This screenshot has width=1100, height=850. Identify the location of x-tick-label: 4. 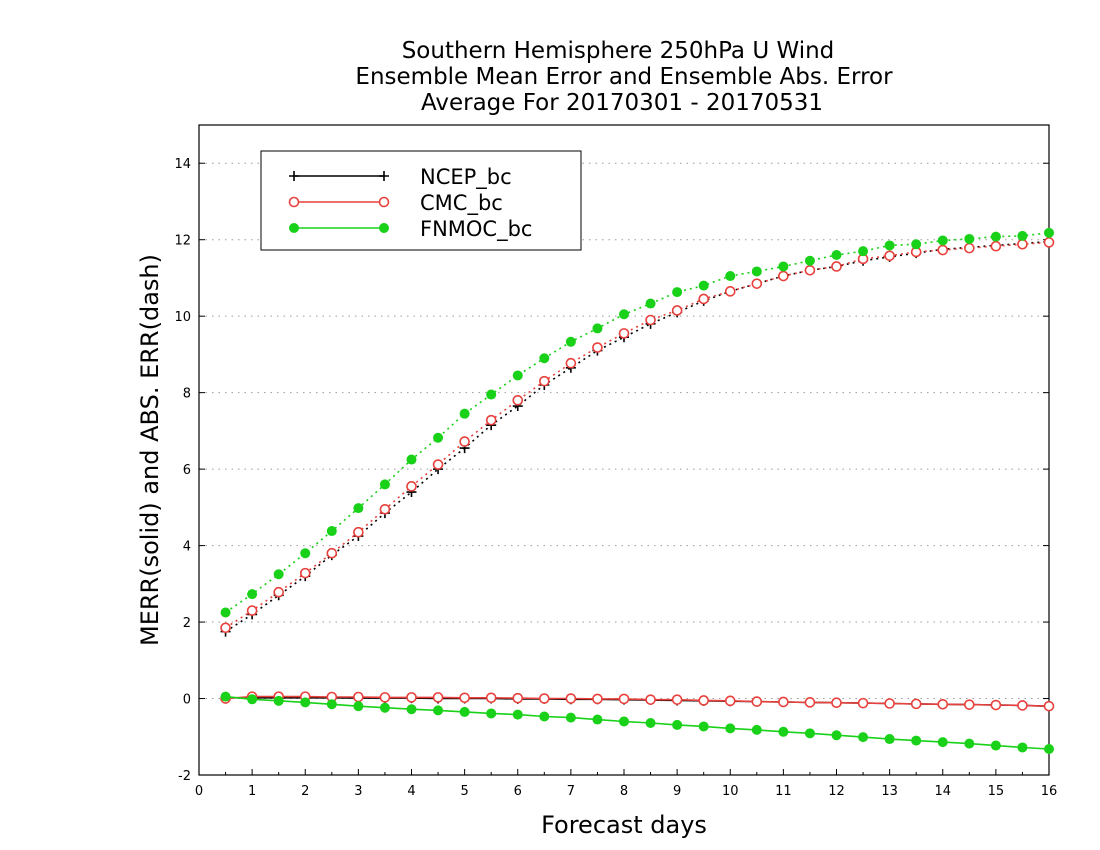
(411, 791).